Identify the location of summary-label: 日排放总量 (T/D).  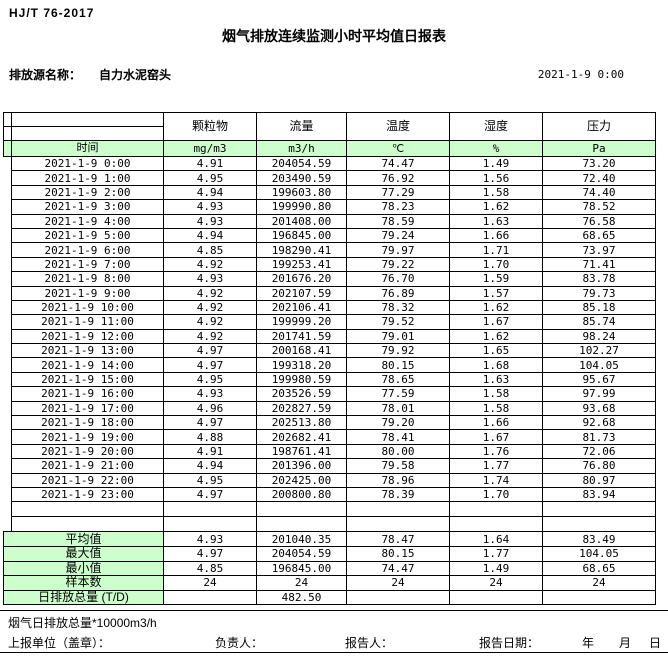
(83, 597).